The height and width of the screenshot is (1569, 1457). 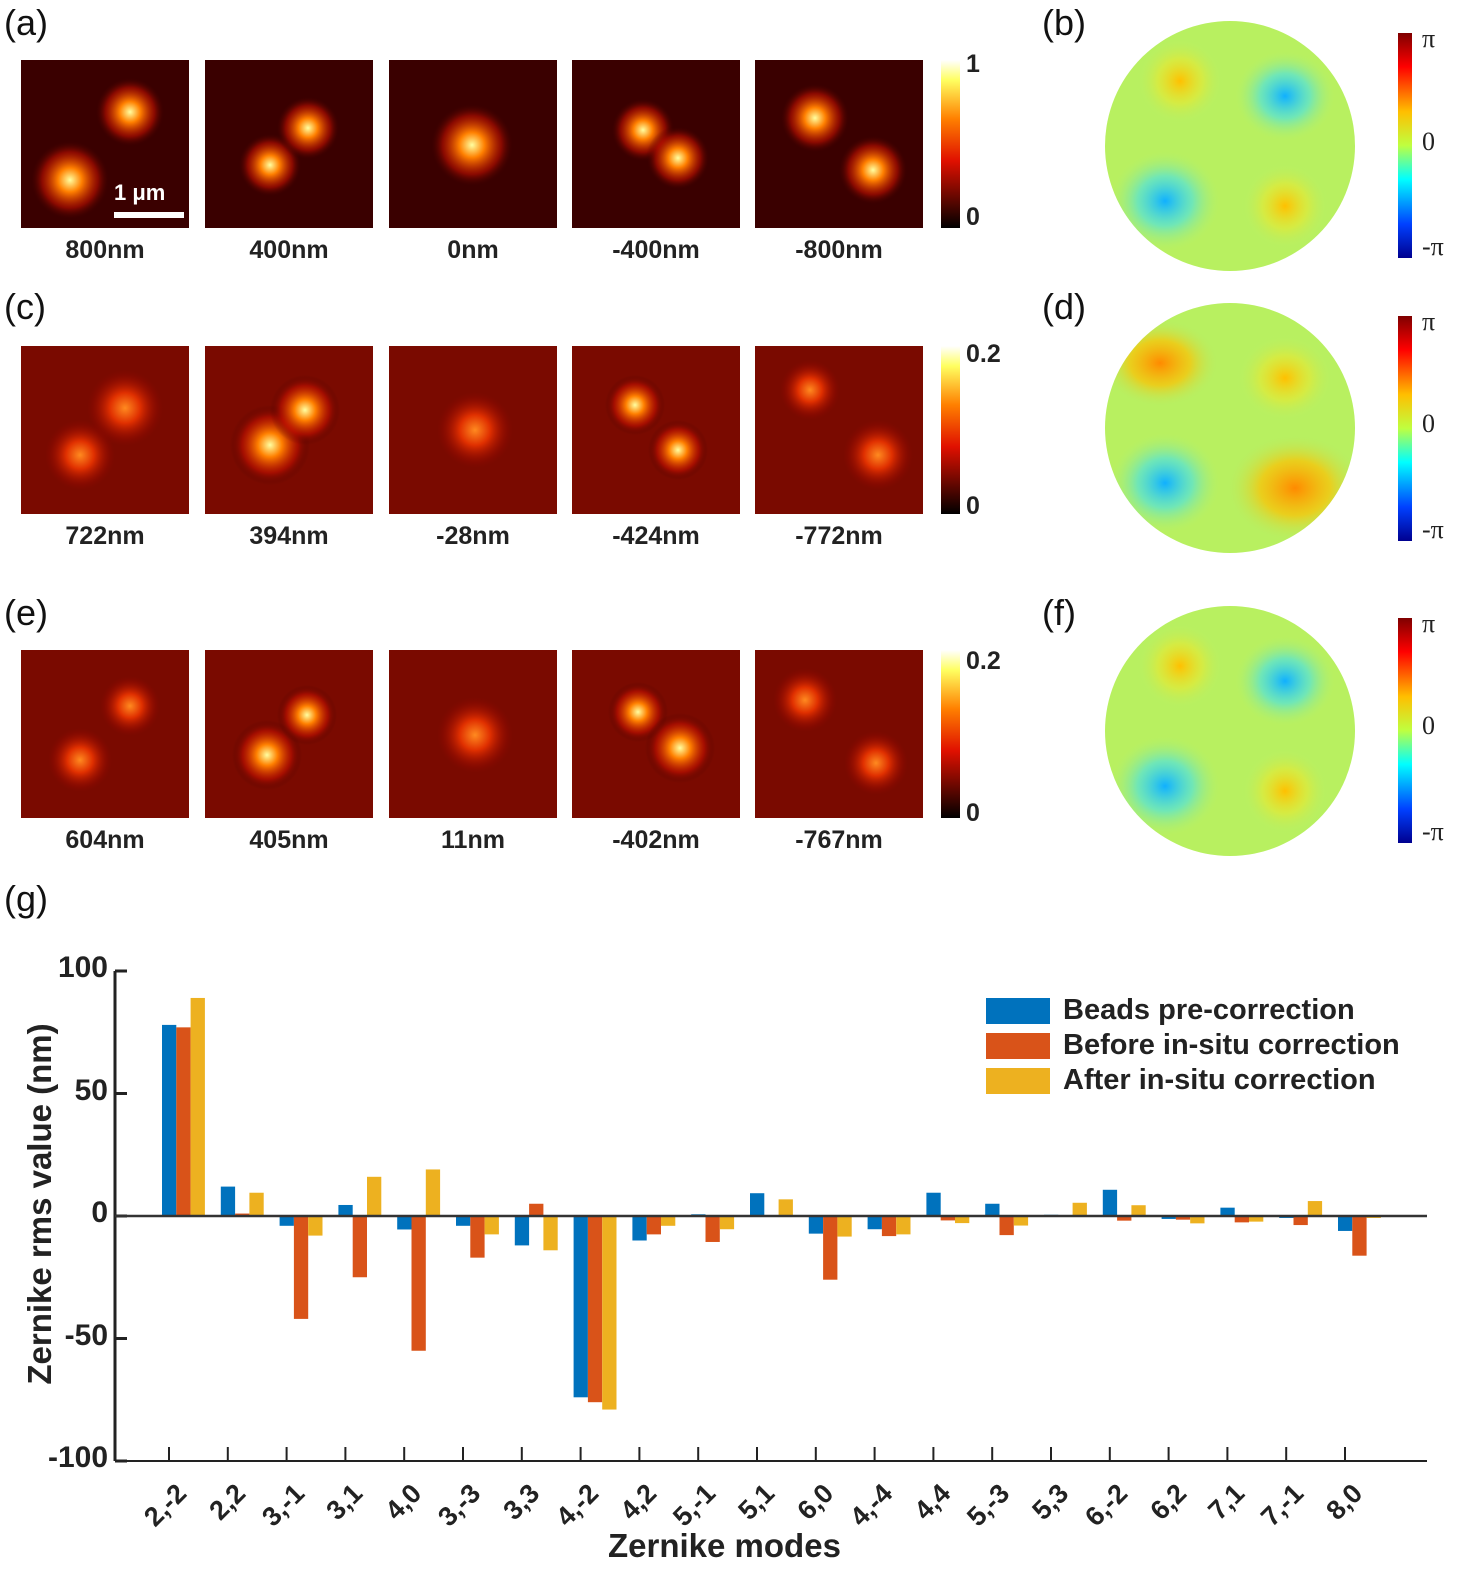 I want to click on panel-label-b: (b), so click(x=1064, y=22).